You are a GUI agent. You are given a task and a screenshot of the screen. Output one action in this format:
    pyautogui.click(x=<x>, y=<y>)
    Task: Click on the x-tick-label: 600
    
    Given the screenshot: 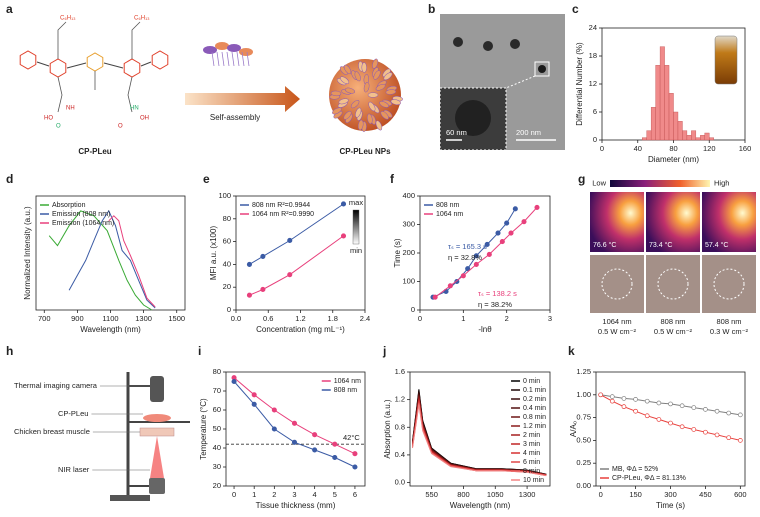 What is the action you would take?
    pyautogui.click(x=740, y=494)
    